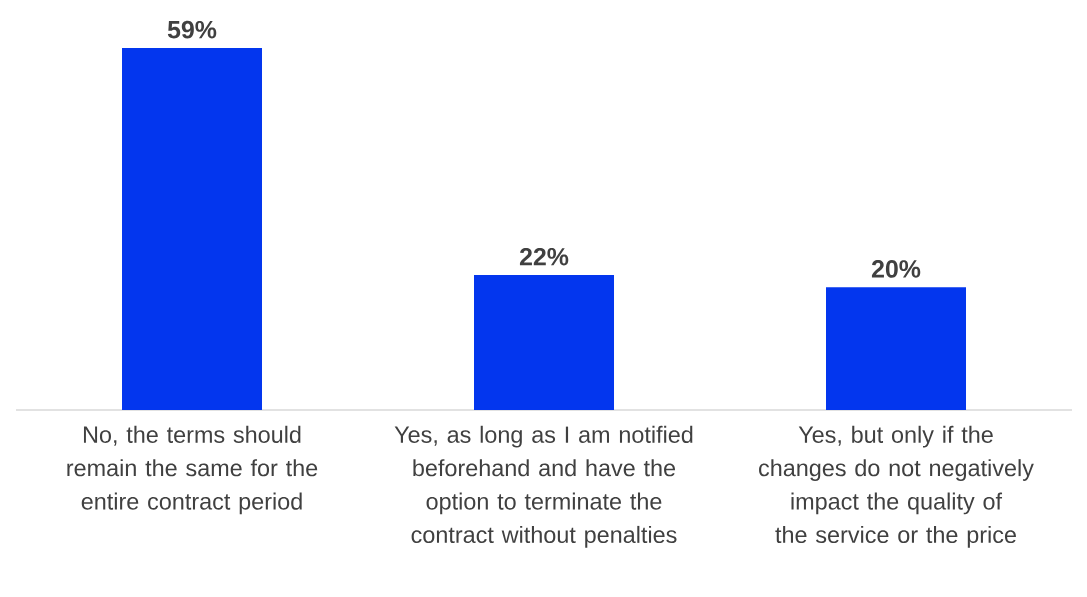 The height and width of the screenshot is (597, 1087). Describe the element at coordinates (192, 470) in the screenshot. I see `x-tick-label: No, the terms should remain the same for the entire contract period` at that location.